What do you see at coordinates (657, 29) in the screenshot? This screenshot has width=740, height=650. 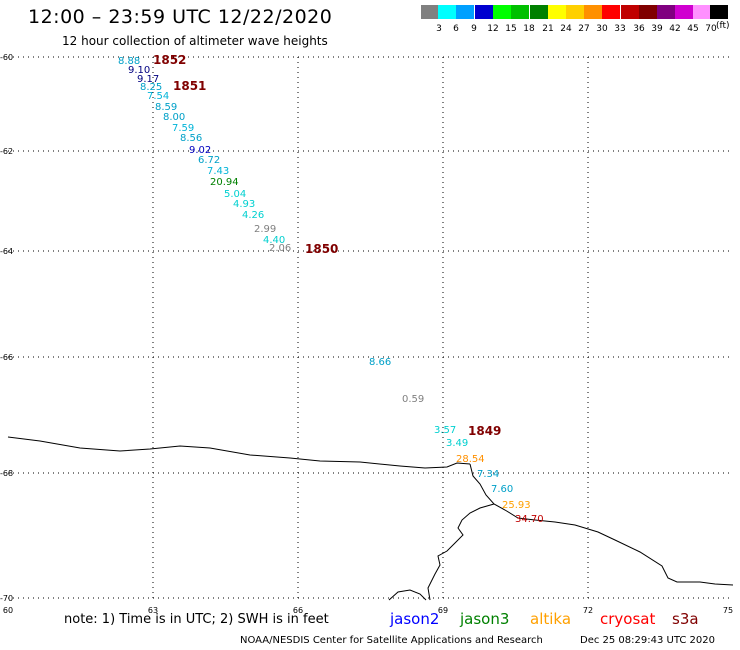 I see `legend-tick-label: 39` at bounding box center [657, 29].